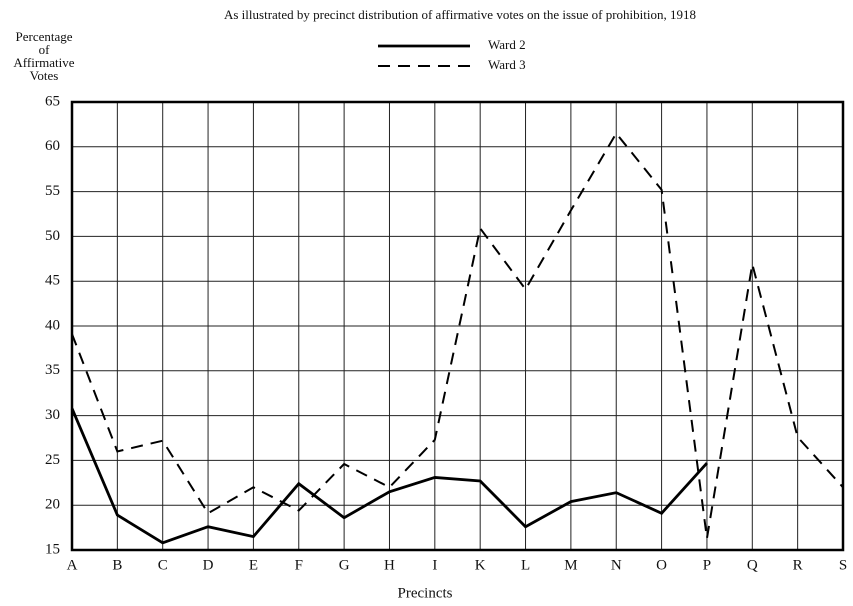 The width and height of the screenshot is (853, 606). Describe the element at coordinates (507, 64) in the screenshot. I see `legend-label: Ward 3` at that location.